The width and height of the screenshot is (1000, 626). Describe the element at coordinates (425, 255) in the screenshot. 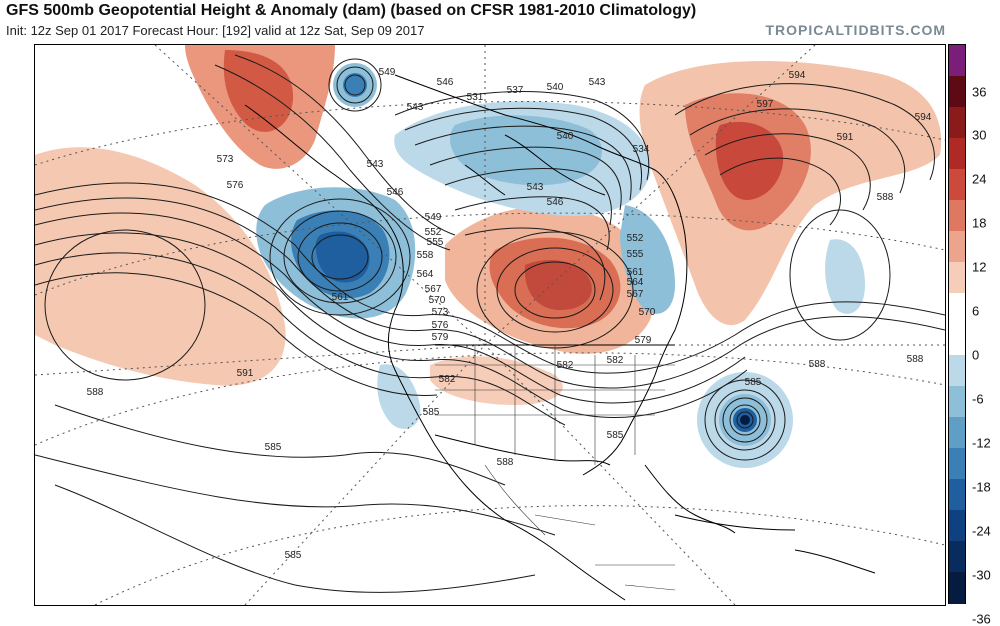

I see `contour-height-label: 558` at that location.